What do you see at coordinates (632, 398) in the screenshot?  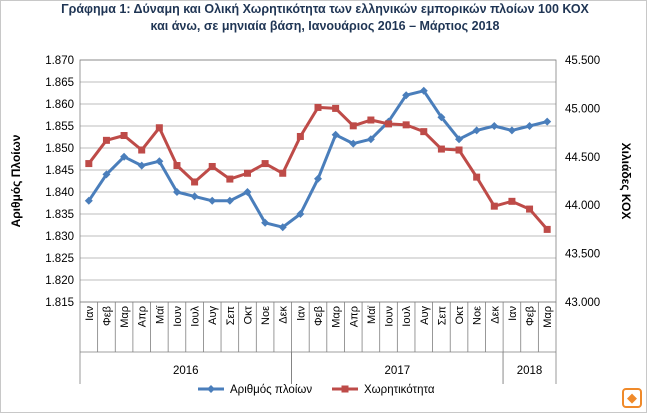 I see `watermark-logo-icon: ◆` at bounding box center [632, 398].